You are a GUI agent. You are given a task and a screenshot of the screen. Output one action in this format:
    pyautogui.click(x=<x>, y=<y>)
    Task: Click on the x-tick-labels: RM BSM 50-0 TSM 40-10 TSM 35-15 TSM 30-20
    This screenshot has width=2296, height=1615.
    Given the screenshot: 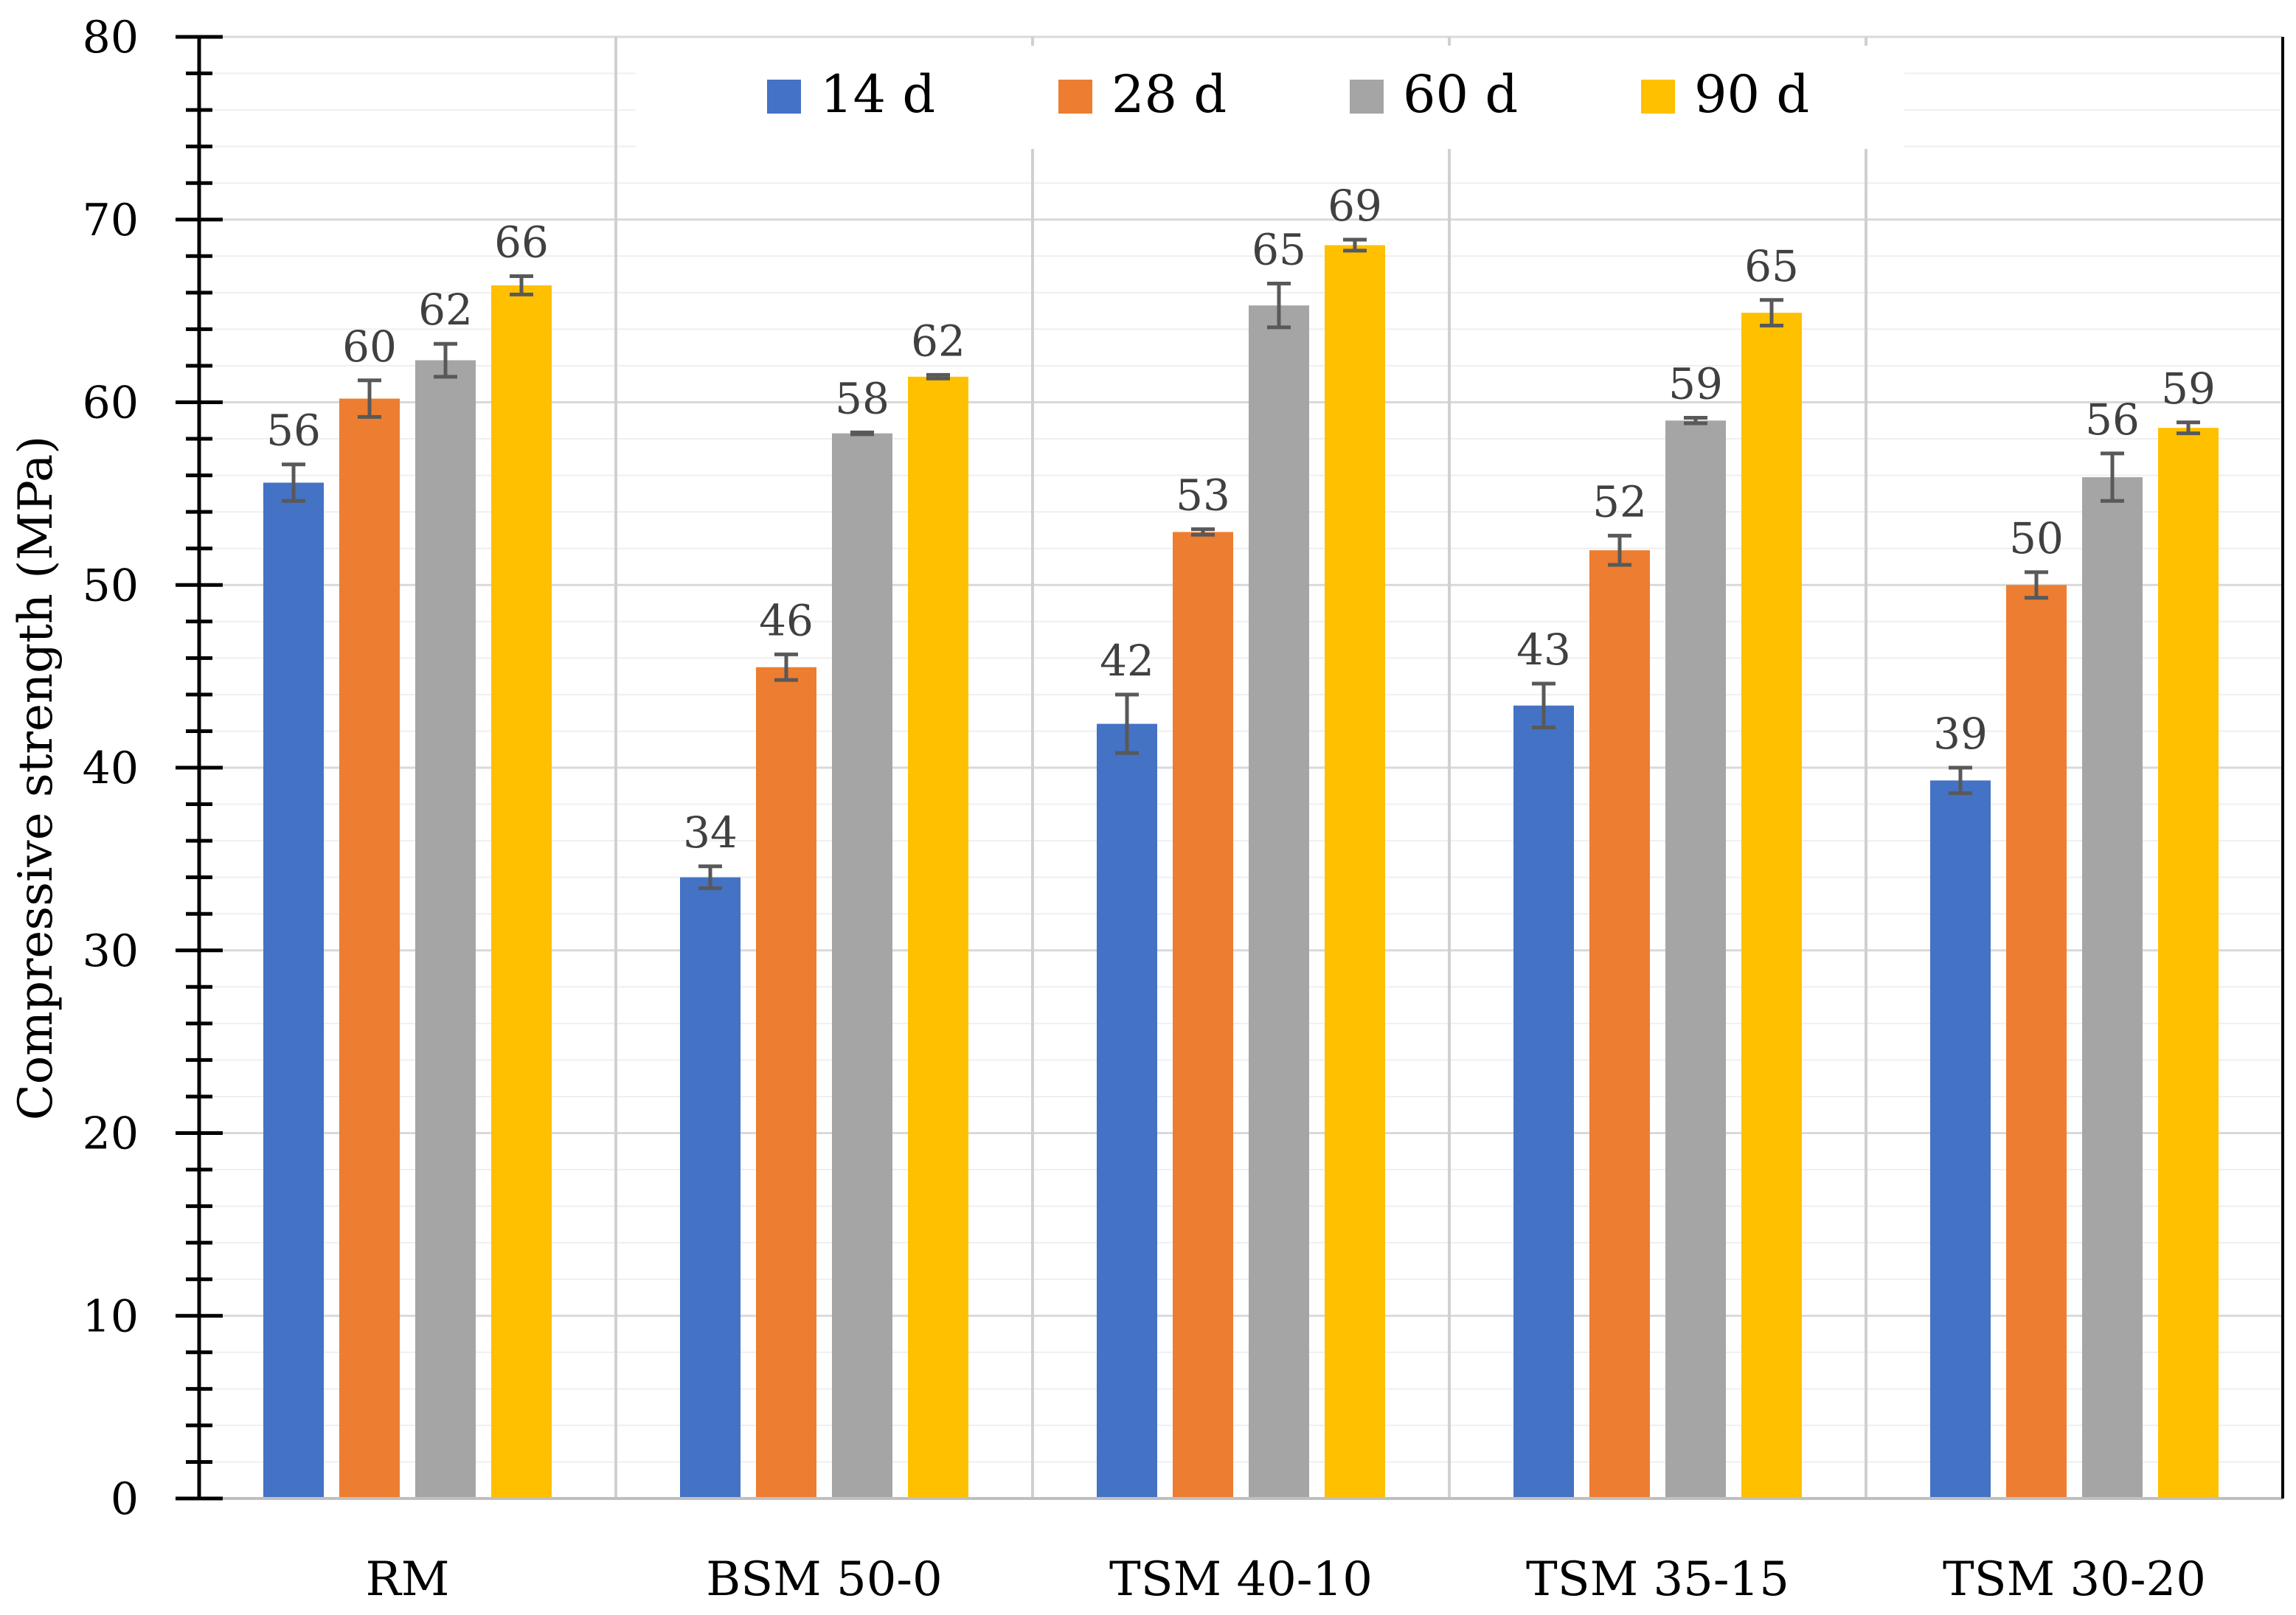 What is the action you would take?
    pyautogui.click(x=1286, y=1579)
    